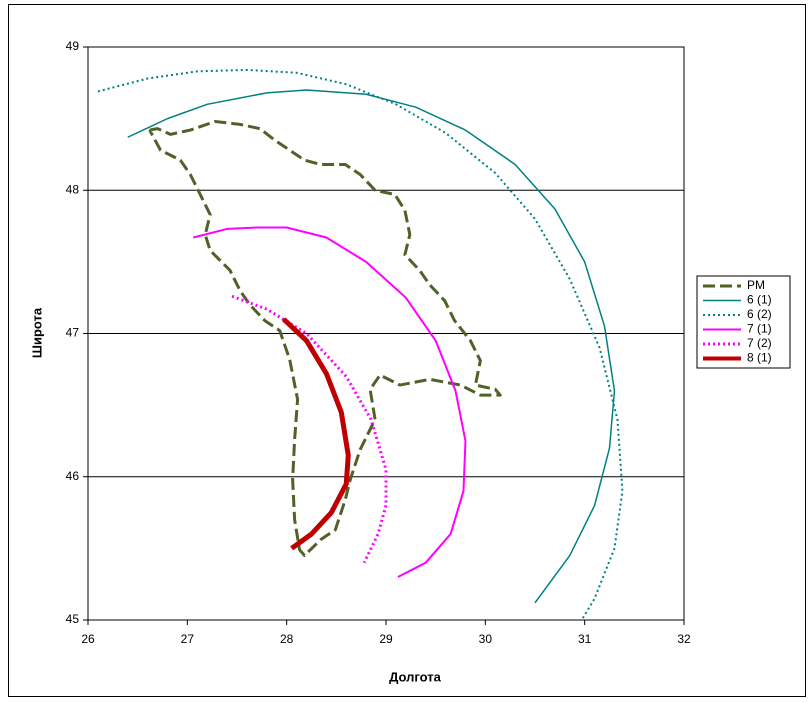 The height and width of the screenshot is (702, 810). I want to click on legend-label: 7 (2), so click(759, 343).